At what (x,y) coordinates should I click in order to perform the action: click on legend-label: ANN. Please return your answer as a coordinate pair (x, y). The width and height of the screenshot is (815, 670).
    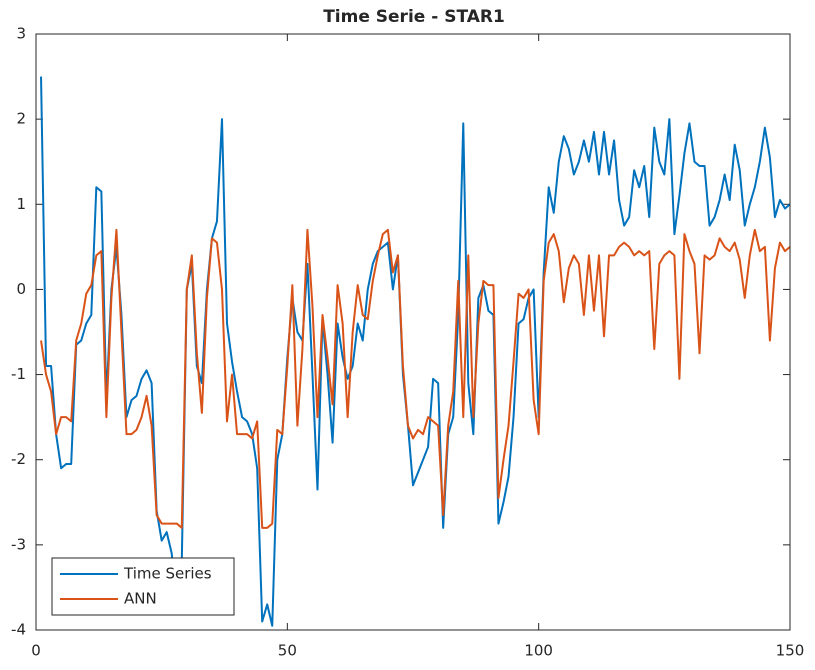
    Looking at the image, I should click on (140, 599).